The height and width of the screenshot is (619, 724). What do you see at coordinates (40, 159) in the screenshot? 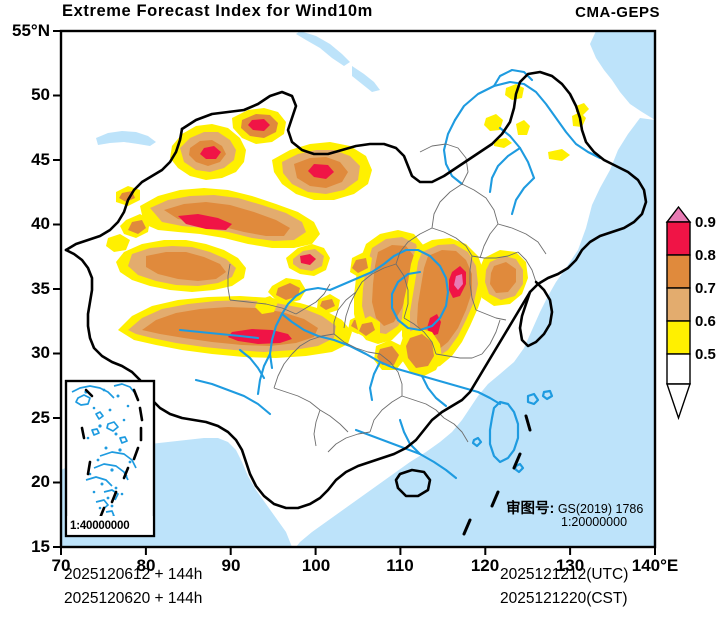
I see `y-tick-45: 45` at bounding box center [40, 159].